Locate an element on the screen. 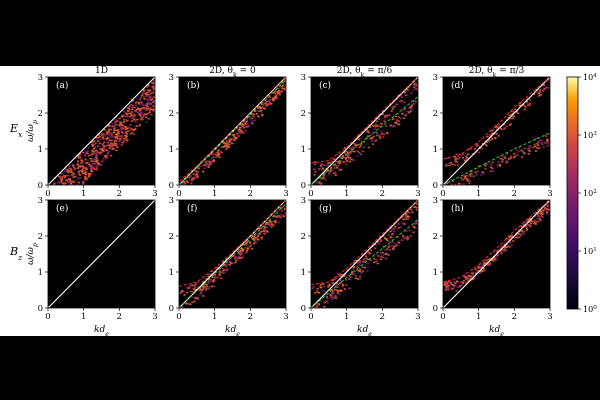 The height and width of the screenshot is (400, 600). y-axis-label: ω/ωp is located at coordinates (32, 254).